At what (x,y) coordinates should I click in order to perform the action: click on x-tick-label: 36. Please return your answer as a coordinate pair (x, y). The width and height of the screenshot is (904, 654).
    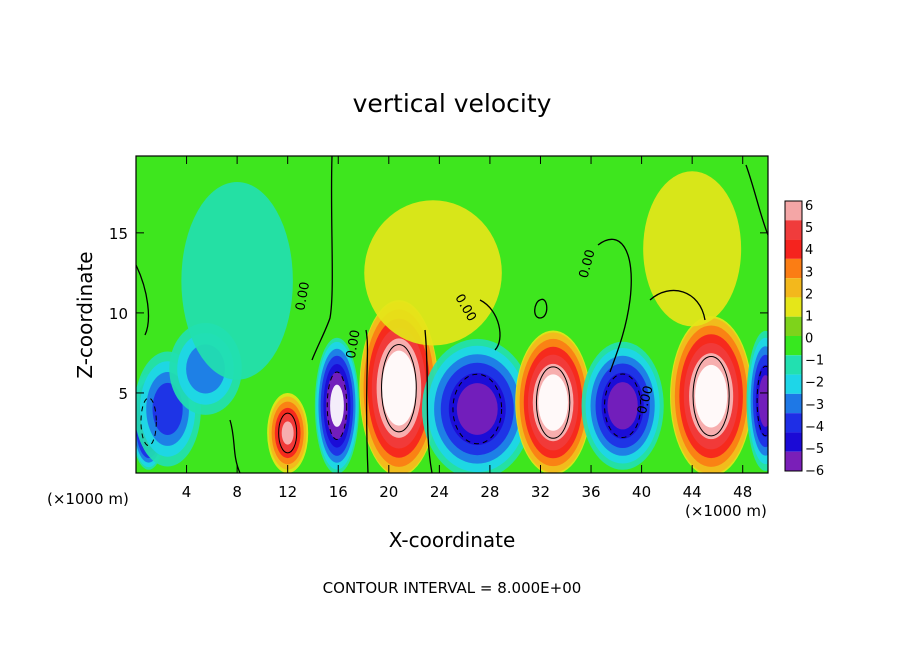
    Looking at the image, I should click on (590, 492).